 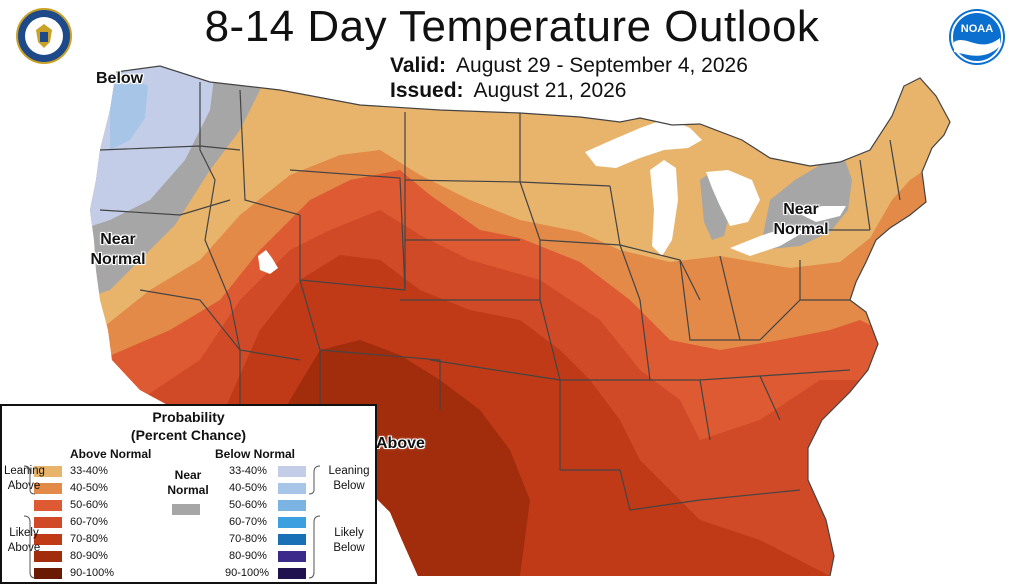 I want to click on issued-label: Issued:, so click(x=427, y=90).